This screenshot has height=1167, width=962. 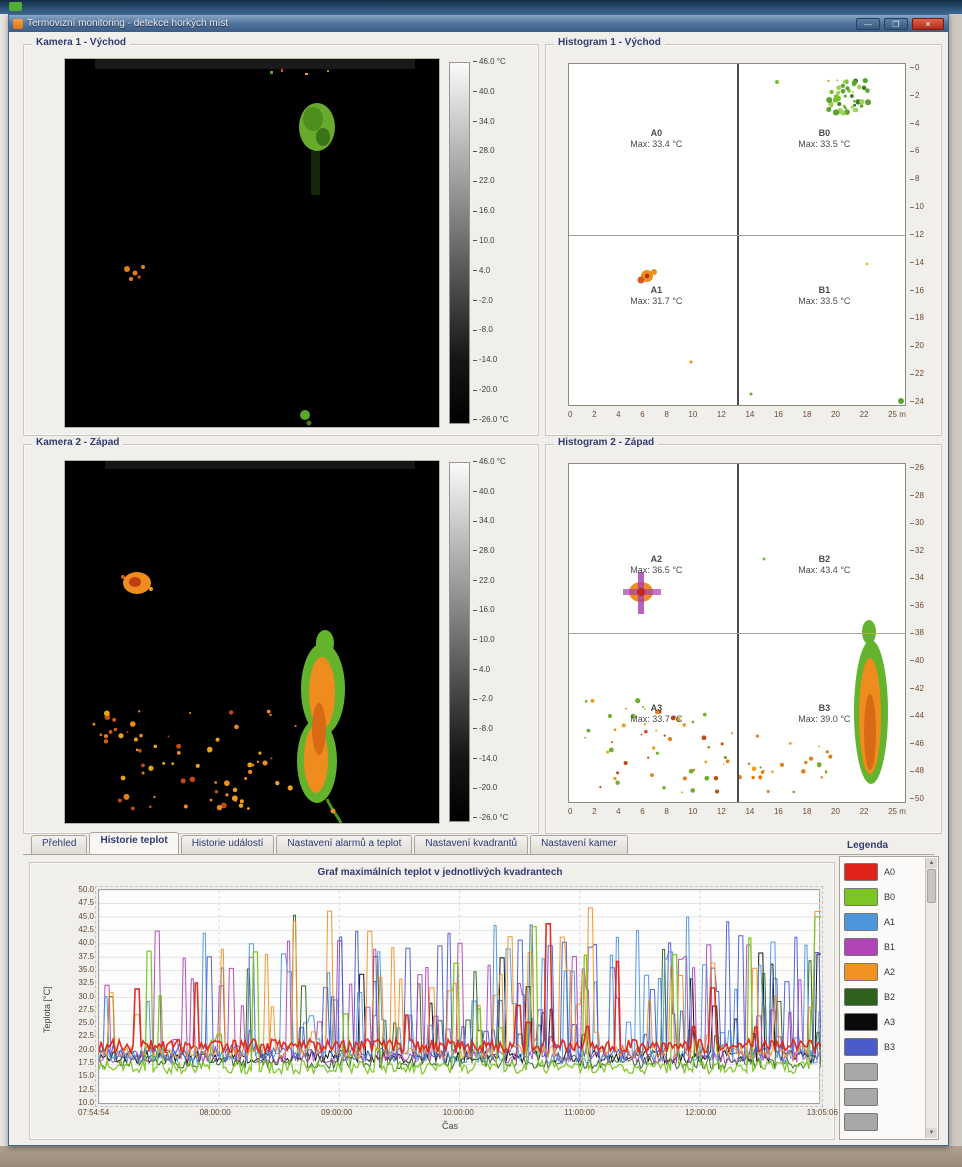 What do you see at coordinates (499, 211) in the screenshot?
I see `colorbar-tick-label: 16.0` at bounding box center [499, 211].